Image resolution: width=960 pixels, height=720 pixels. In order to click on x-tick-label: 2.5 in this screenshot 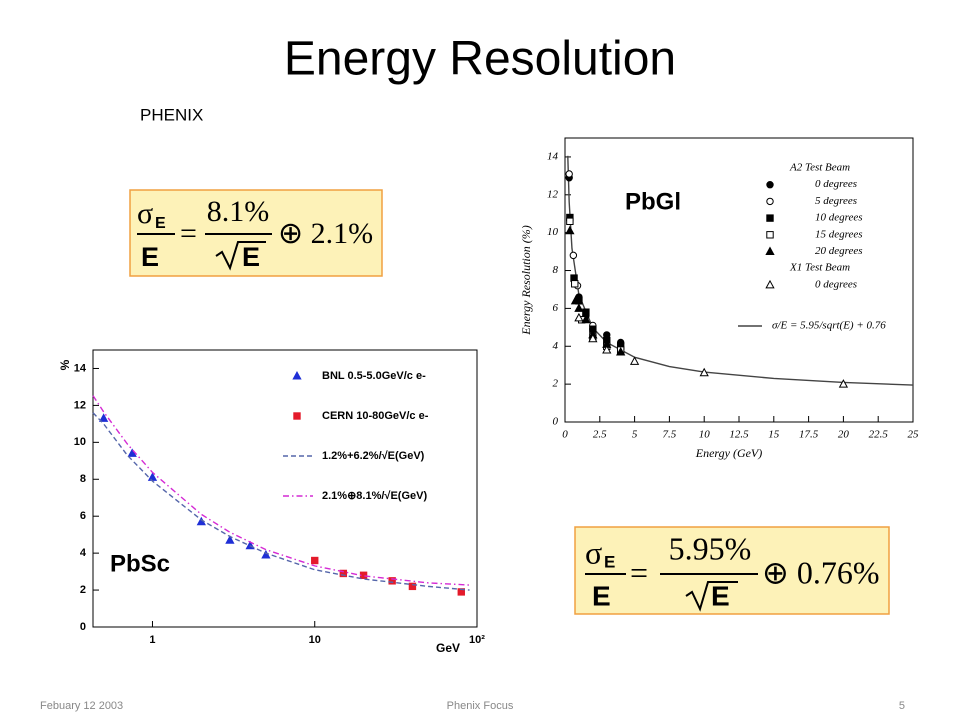, I will do `click(600, 435)`.